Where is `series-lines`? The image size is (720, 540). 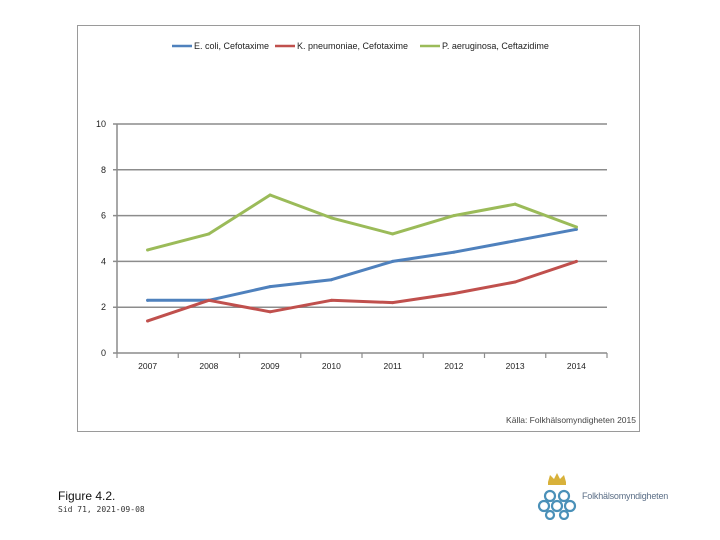 series-lines is located at coordinates (362, 258).